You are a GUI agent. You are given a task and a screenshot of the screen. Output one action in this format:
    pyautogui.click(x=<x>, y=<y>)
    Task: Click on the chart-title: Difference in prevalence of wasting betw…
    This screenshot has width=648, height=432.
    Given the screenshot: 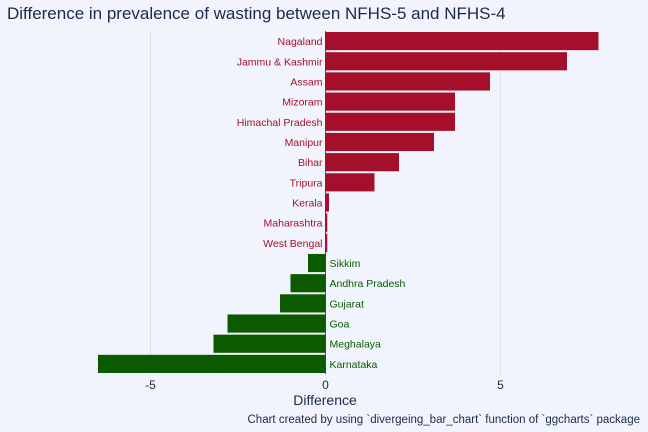 What is the action you would take?
    pyautogui.click(x=256, y=13)
    